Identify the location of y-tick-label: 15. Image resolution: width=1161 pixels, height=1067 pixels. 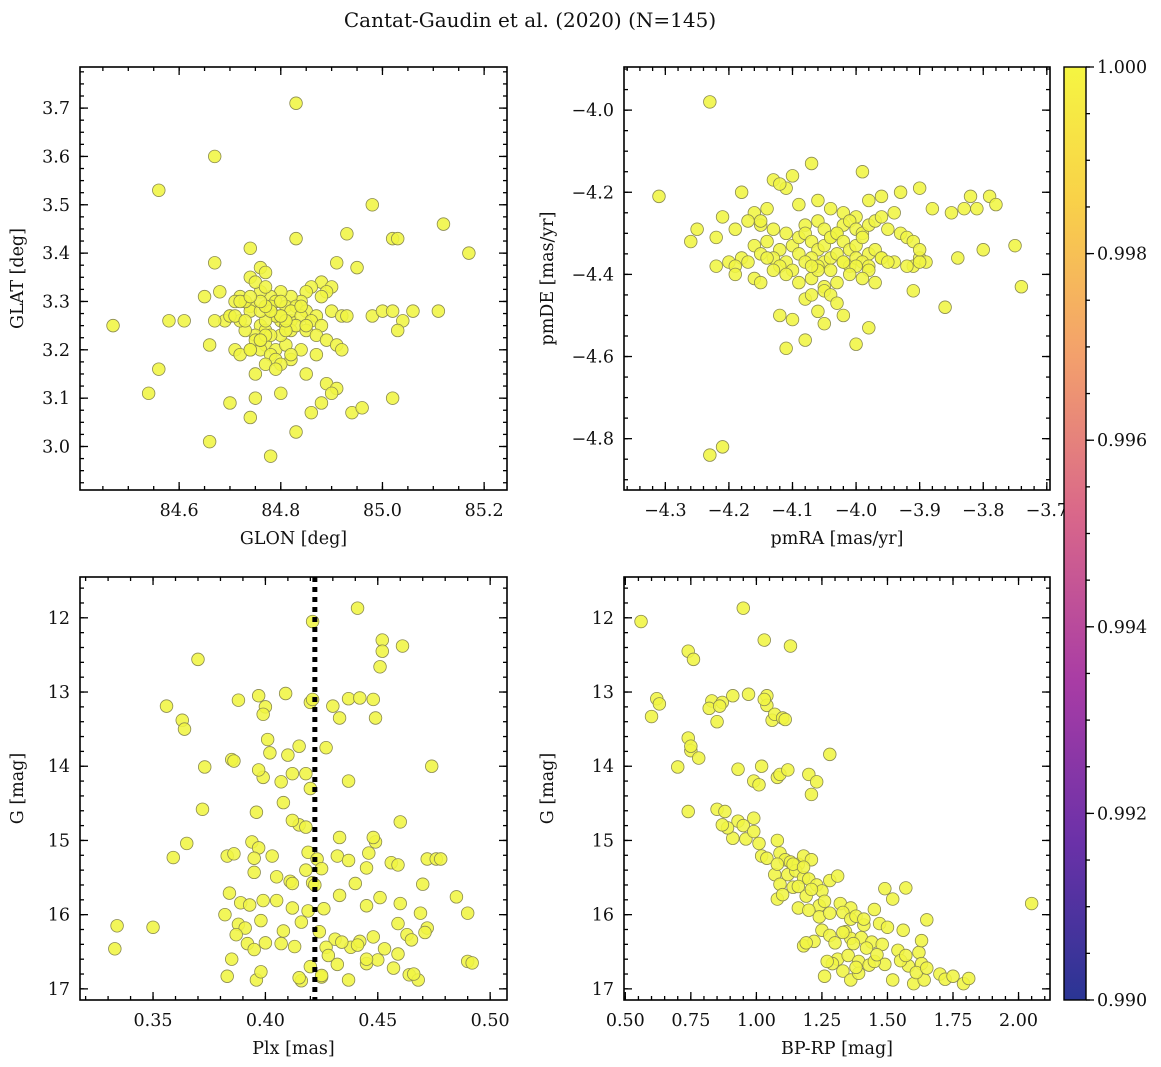
(603, 841).